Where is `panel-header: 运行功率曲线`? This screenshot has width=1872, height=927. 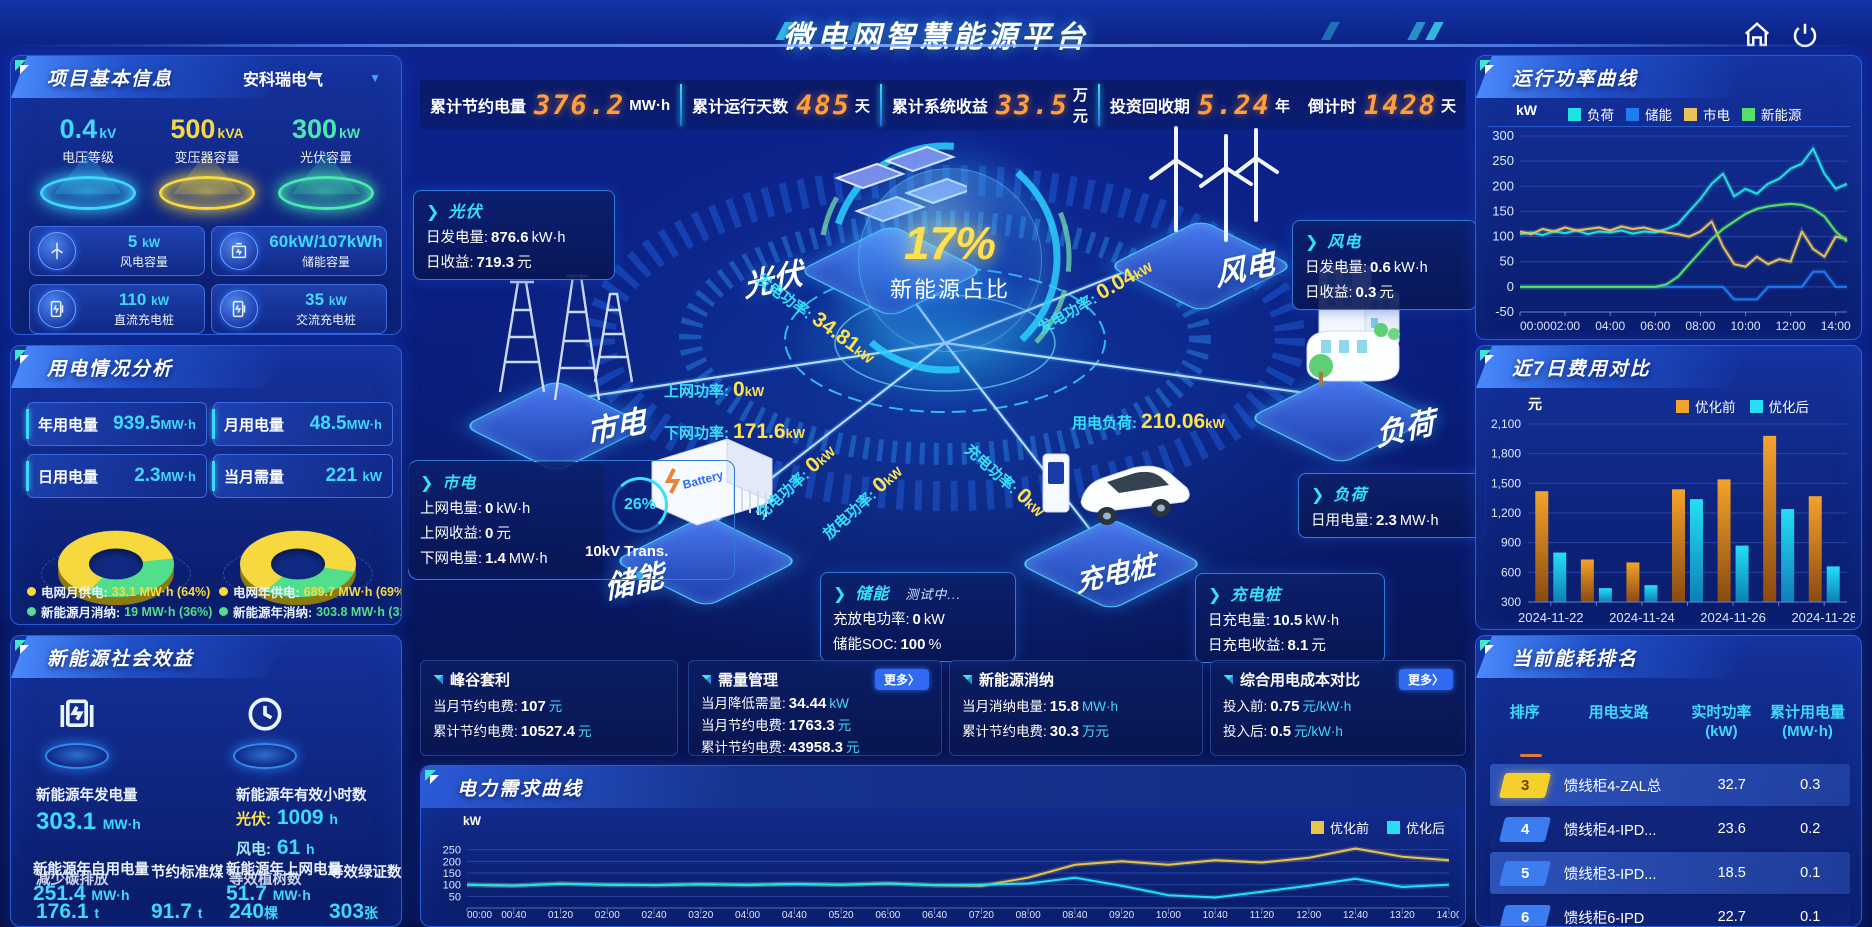 panel-header: 运行功率曲线 is located at coordinates (1614, 77).